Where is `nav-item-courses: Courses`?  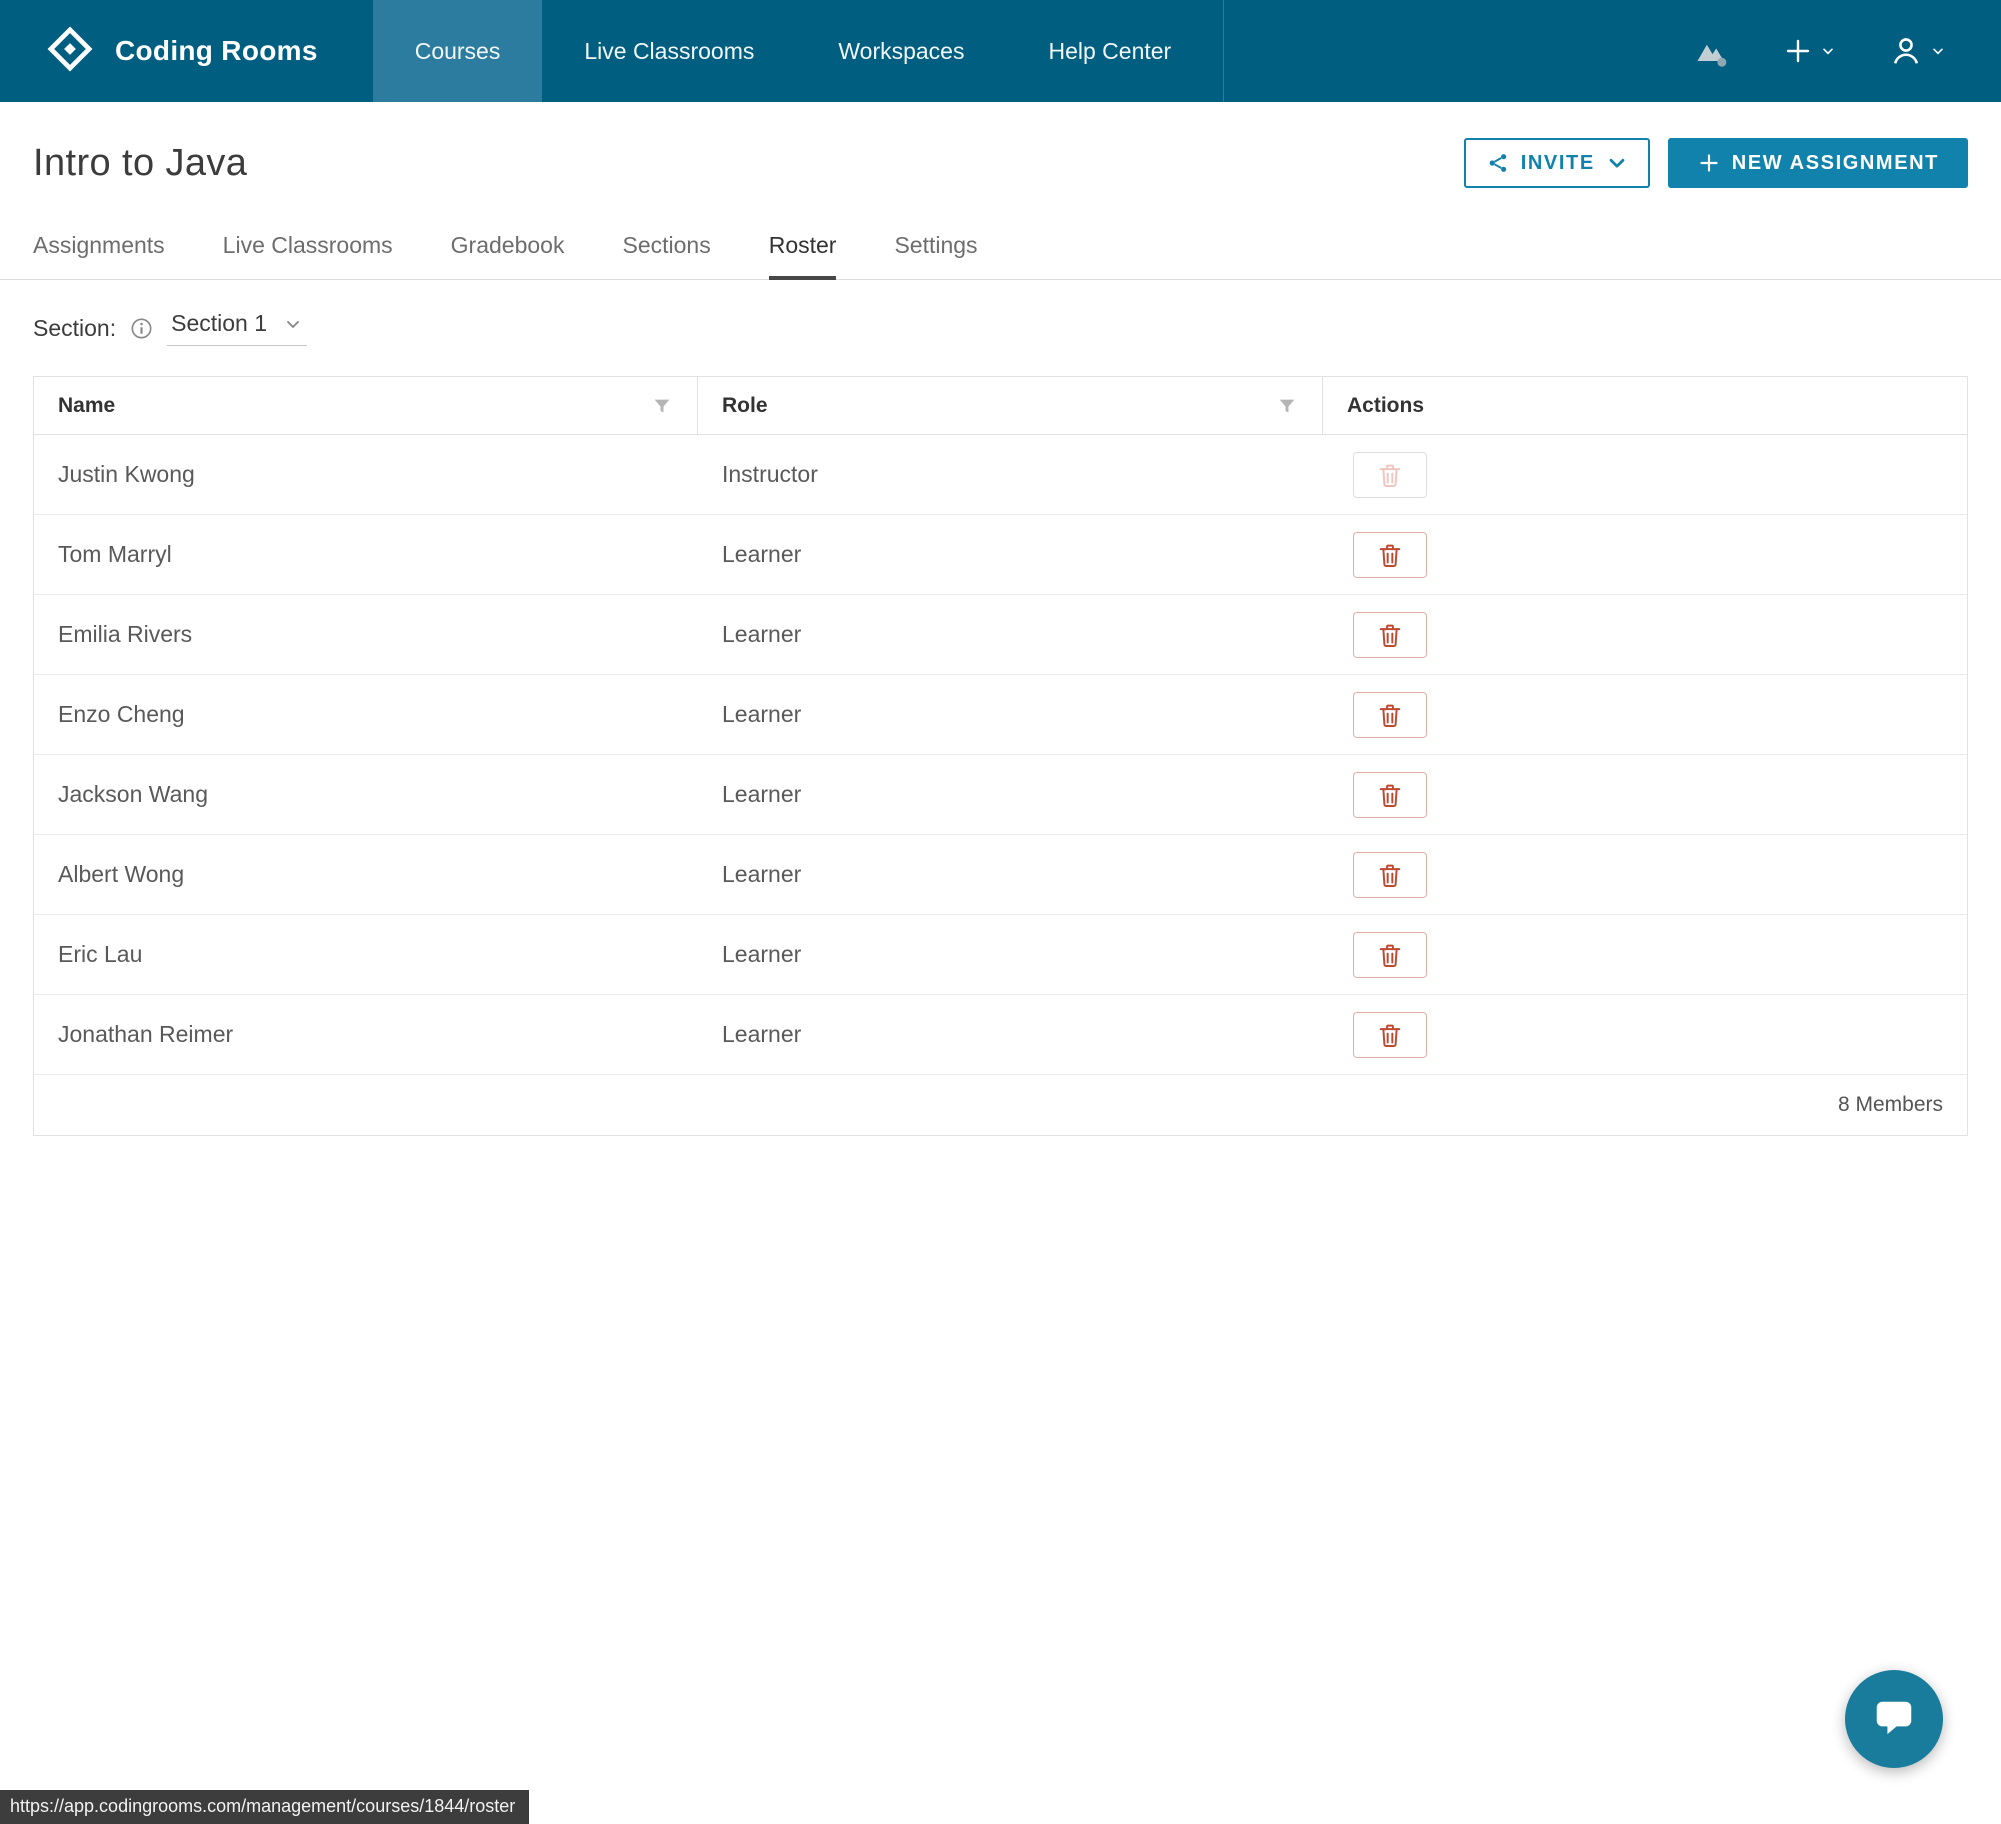
nav-item-courses: Courses is located at coordinates (457, 51).